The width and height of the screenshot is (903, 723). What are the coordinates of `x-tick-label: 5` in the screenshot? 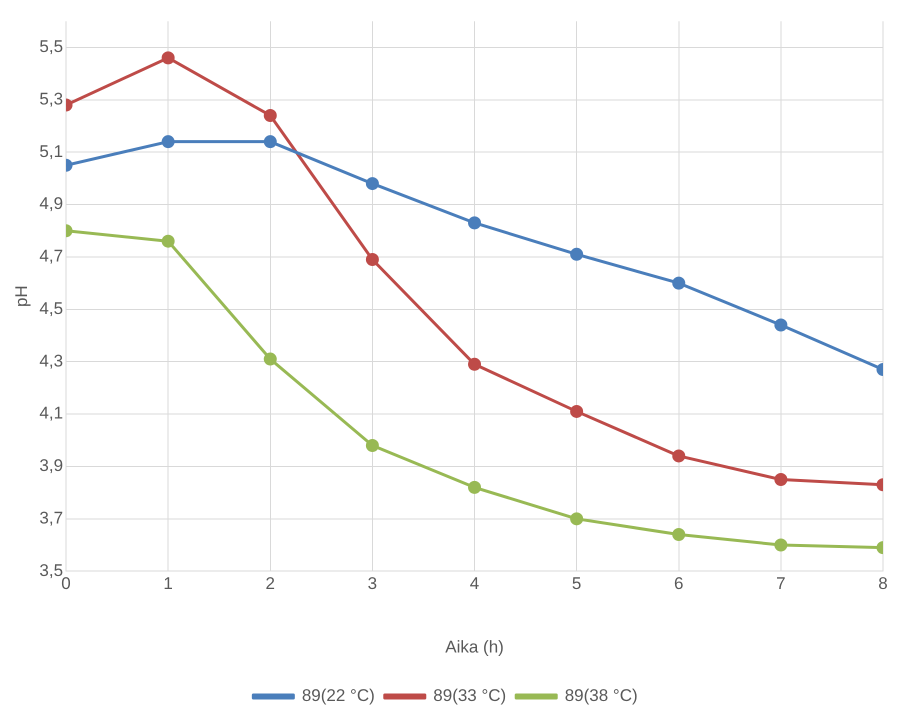 It's located at (577, 584).